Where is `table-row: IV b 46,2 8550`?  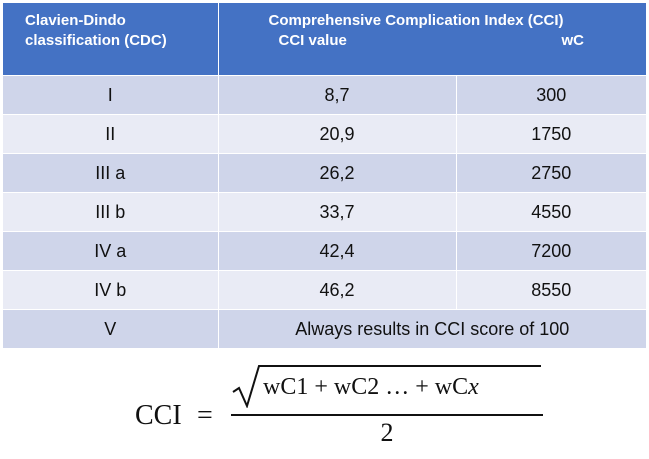
table-row: IV b 46,2 8550 is located at coordinates (325, 290).